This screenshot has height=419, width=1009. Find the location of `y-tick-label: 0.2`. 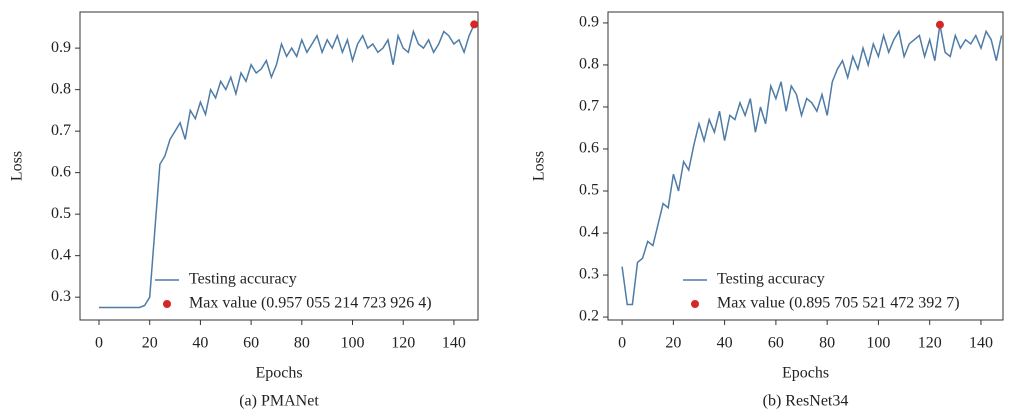

y-tick-label: 0.2 is located at coordinates (589, 316).